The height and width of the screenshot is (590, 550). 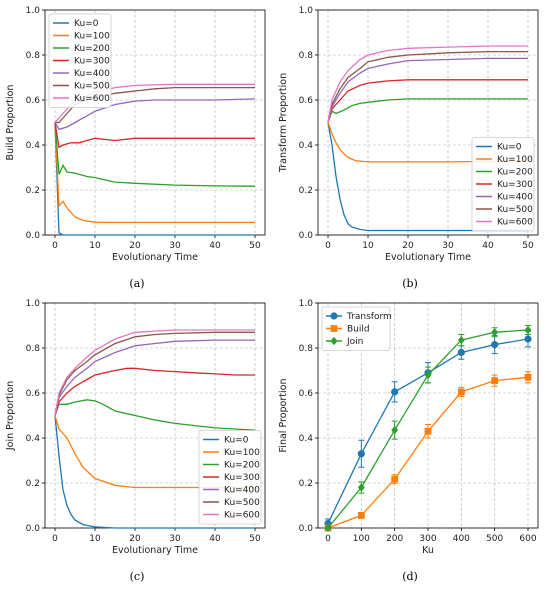 I want to click on panel-label: (a), so click(x=136, y=283).